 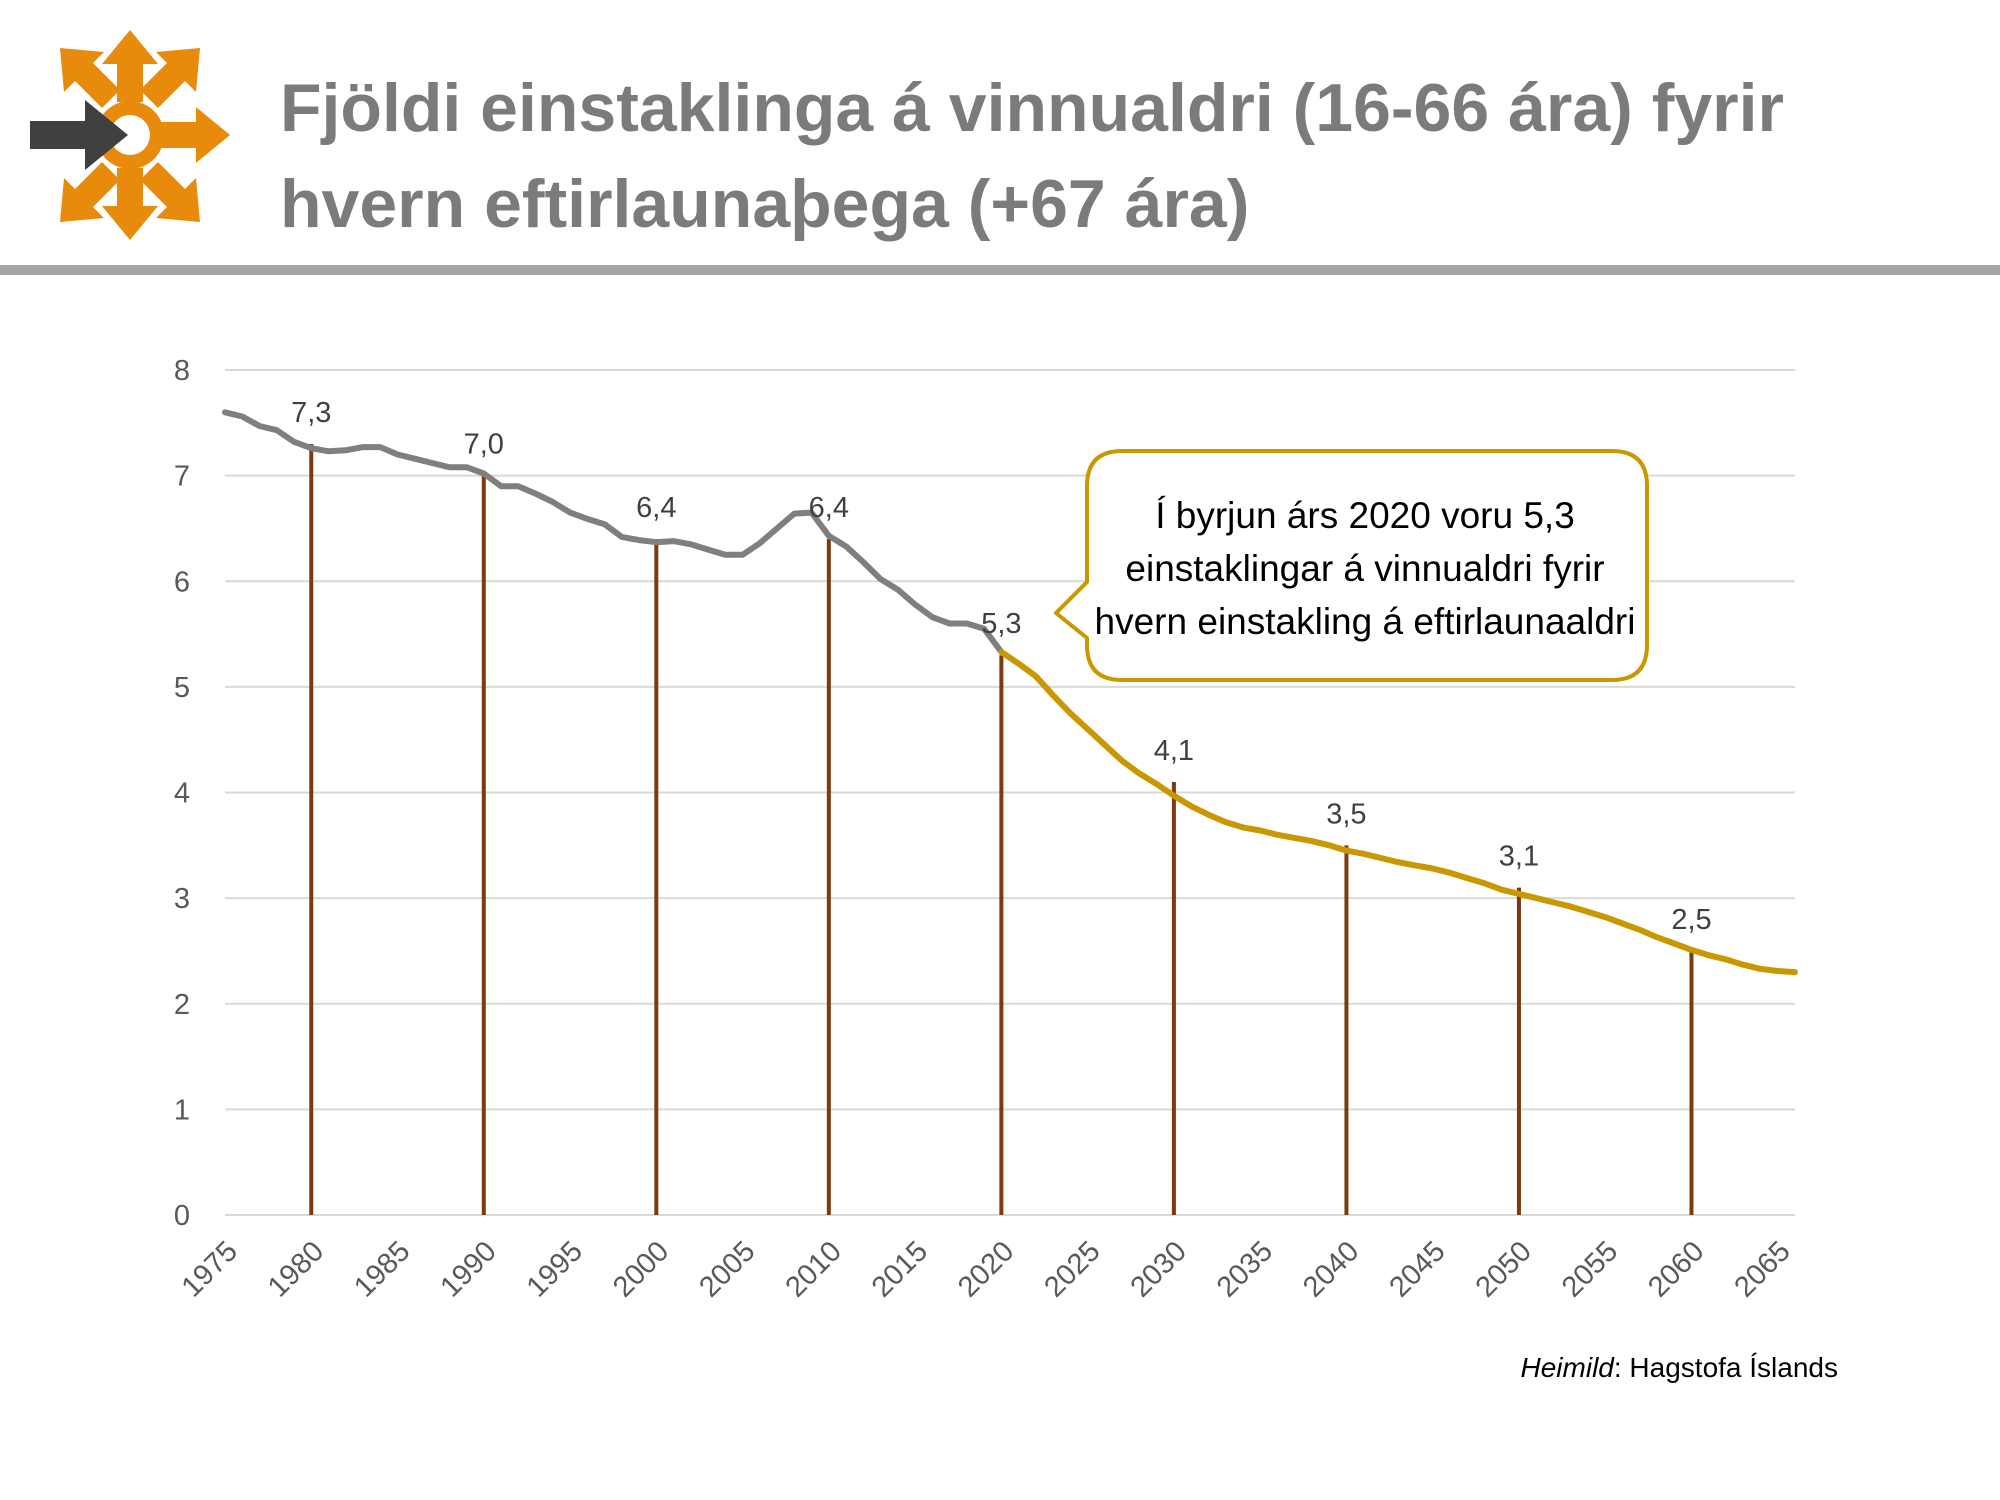 I want to click on data-label: 2,5, so click(x=1691, y=920).